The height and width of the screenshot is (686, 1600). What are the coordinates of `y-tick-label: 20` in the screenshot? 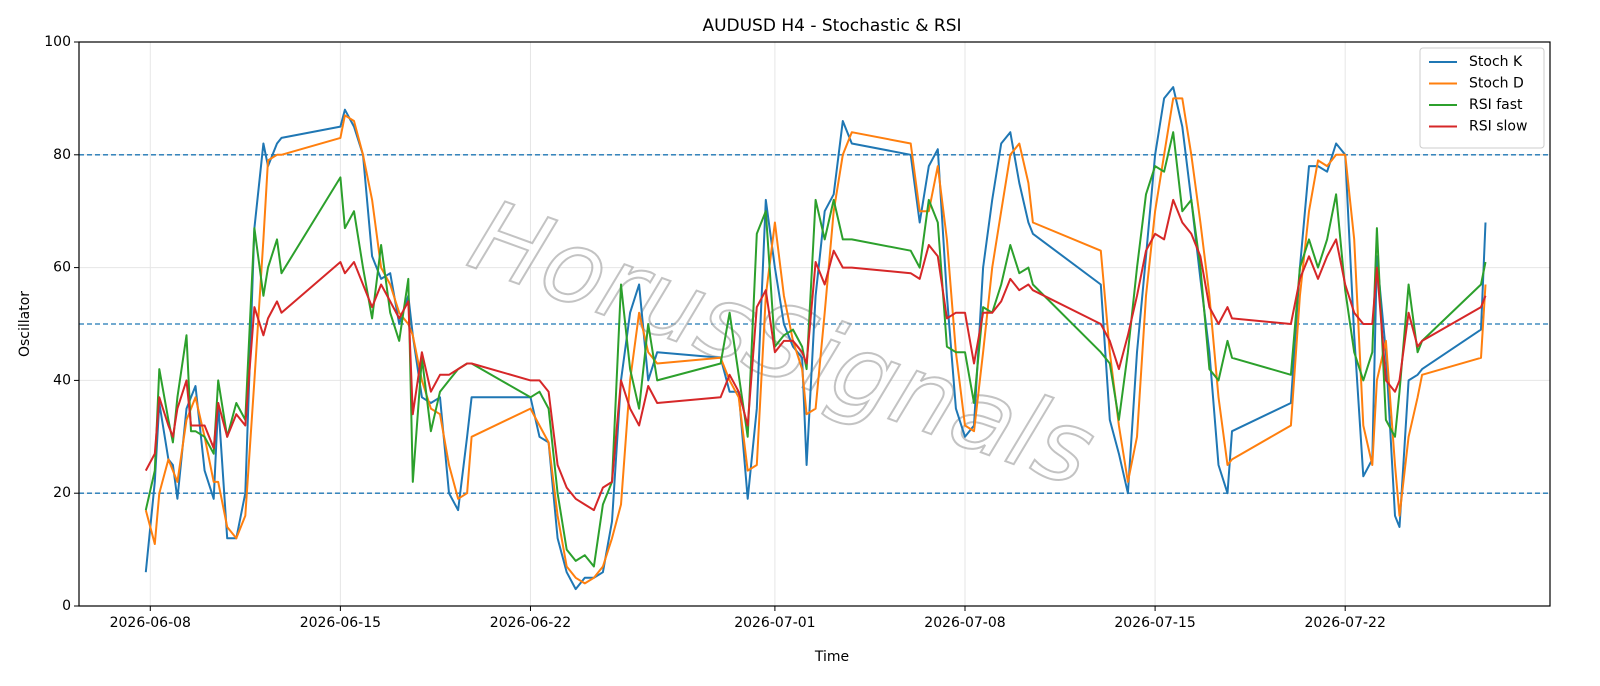 It's located at (62, 493).